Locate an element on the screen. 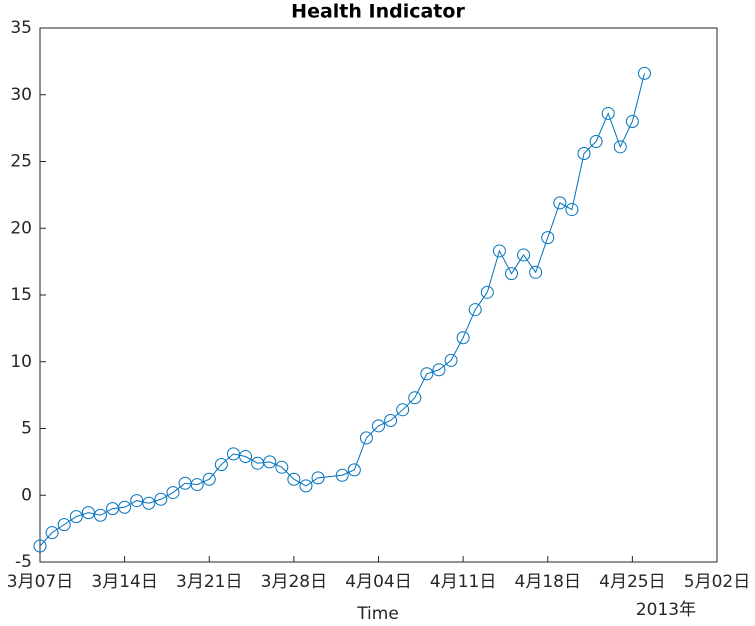  y-tick-label: 0 is located at coordinates (26, 495).